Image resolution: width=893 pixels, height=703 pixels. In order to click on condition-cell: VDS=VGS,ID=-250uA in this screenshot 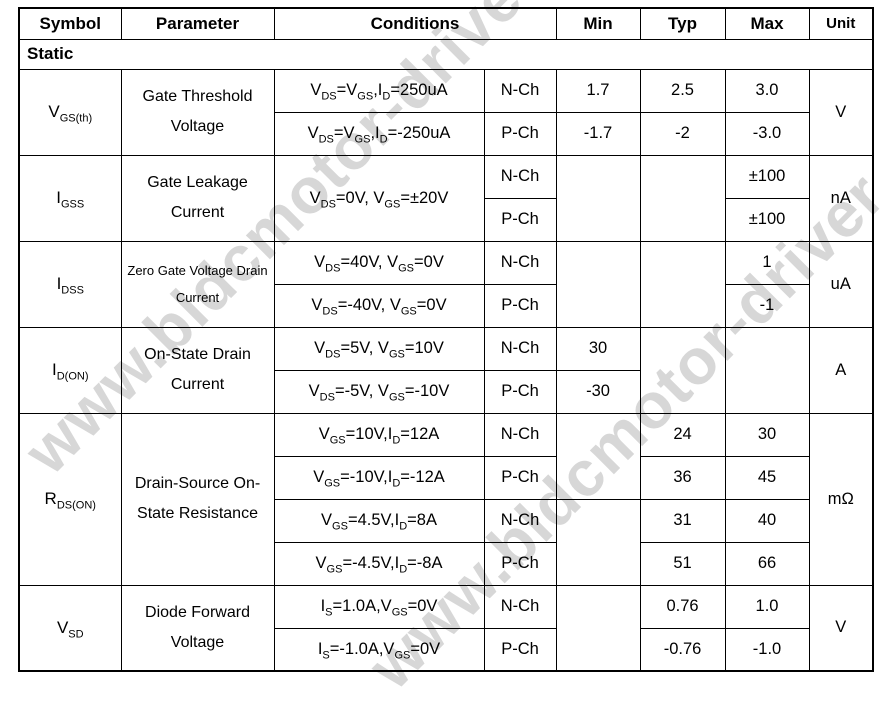, I will do `click(379, 133)`.